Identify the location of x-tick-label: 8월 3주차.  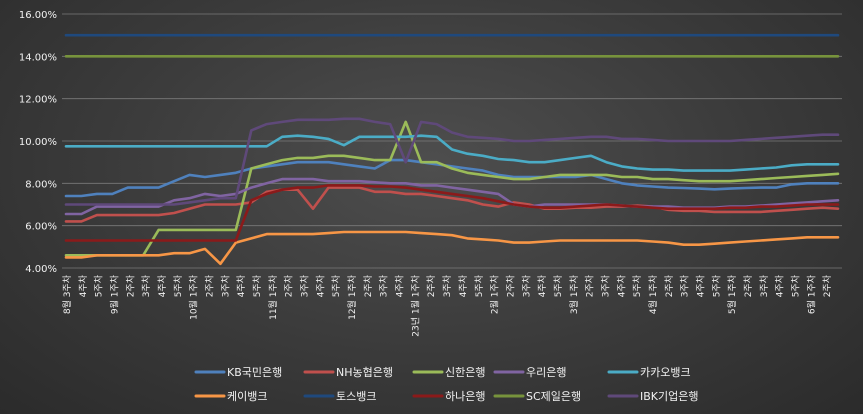
(67, 294).